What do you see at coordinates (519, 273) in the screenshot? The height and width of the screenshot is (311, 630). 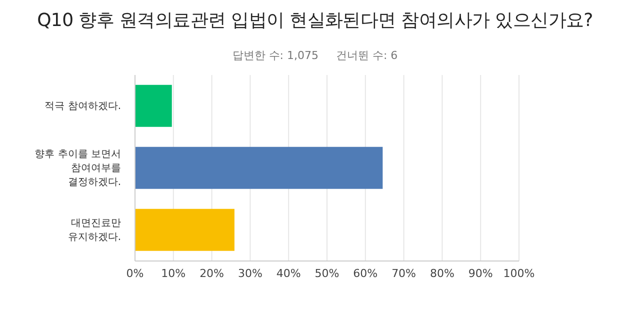 I see `x-tick-label: 100%` at bounding box center [519, 273].